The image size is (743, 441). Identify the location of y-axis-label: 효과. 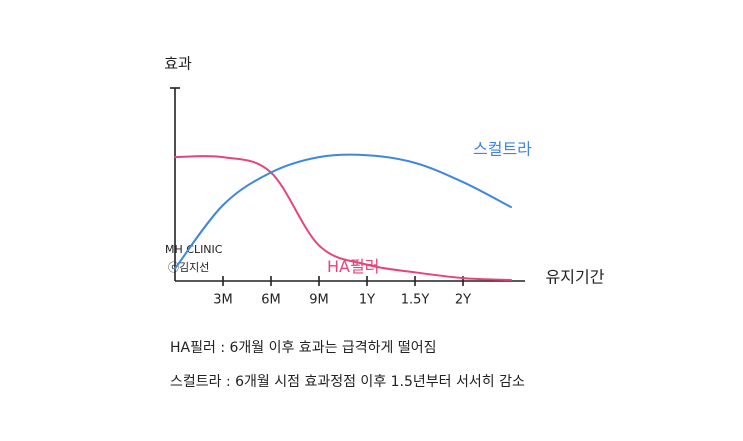
(178, 64).